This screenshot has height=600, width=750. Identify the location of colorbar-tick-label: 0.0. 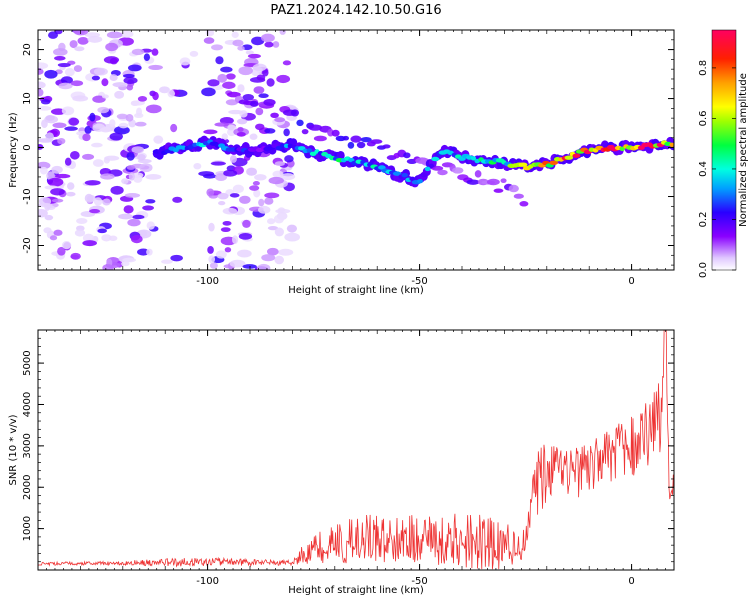
(703, 270).